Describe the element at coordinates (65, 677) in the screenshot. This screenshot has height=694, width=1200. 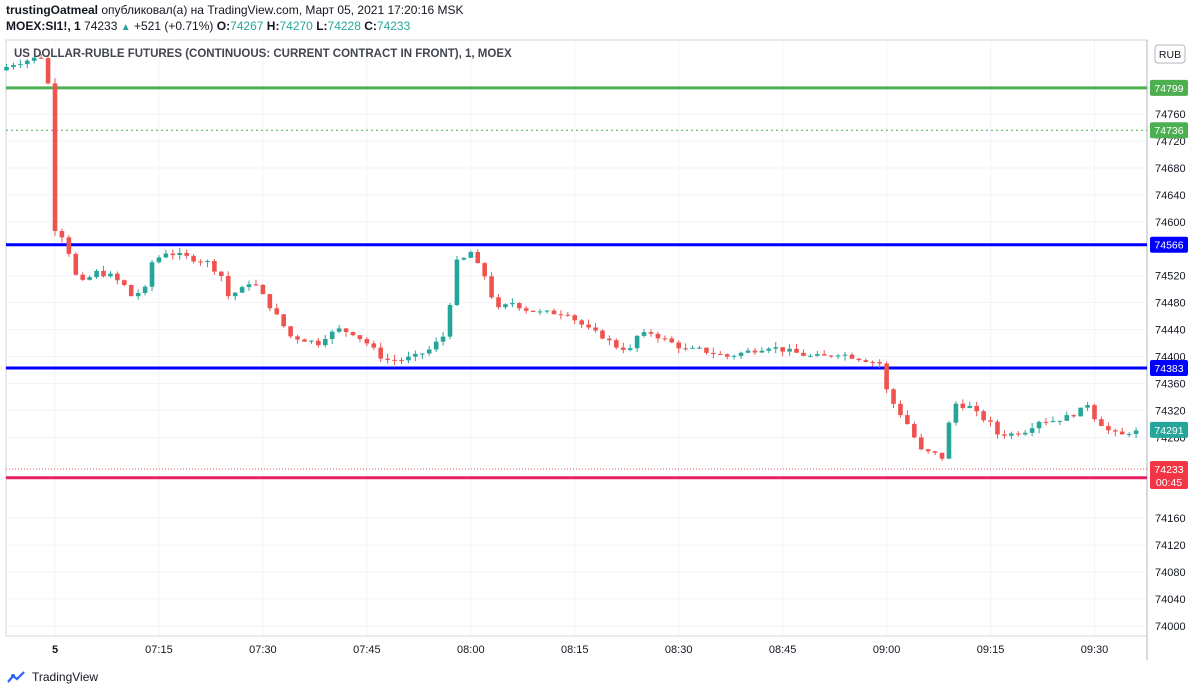
I see `footer-brand: TradingView` at that location.